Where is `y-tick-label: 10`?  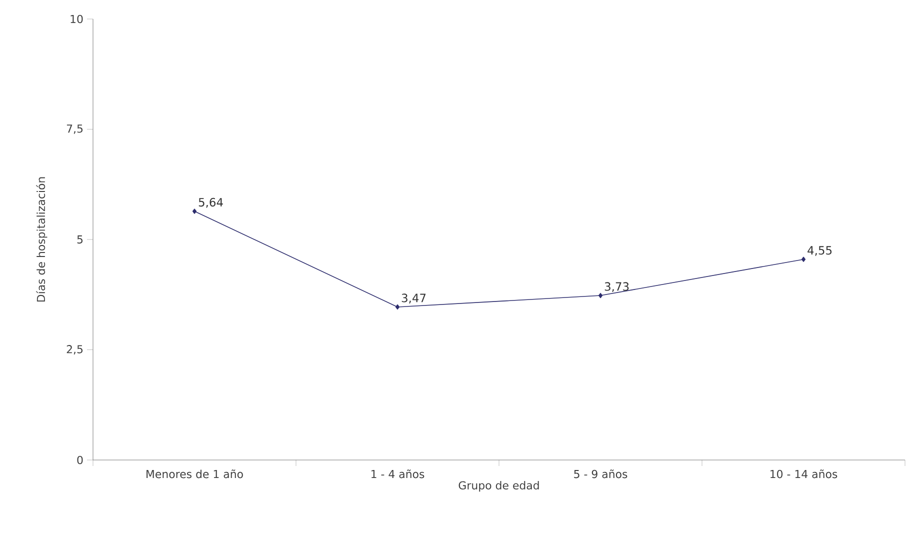 y-tick-label: 10 is located at coordinates (76, 19).